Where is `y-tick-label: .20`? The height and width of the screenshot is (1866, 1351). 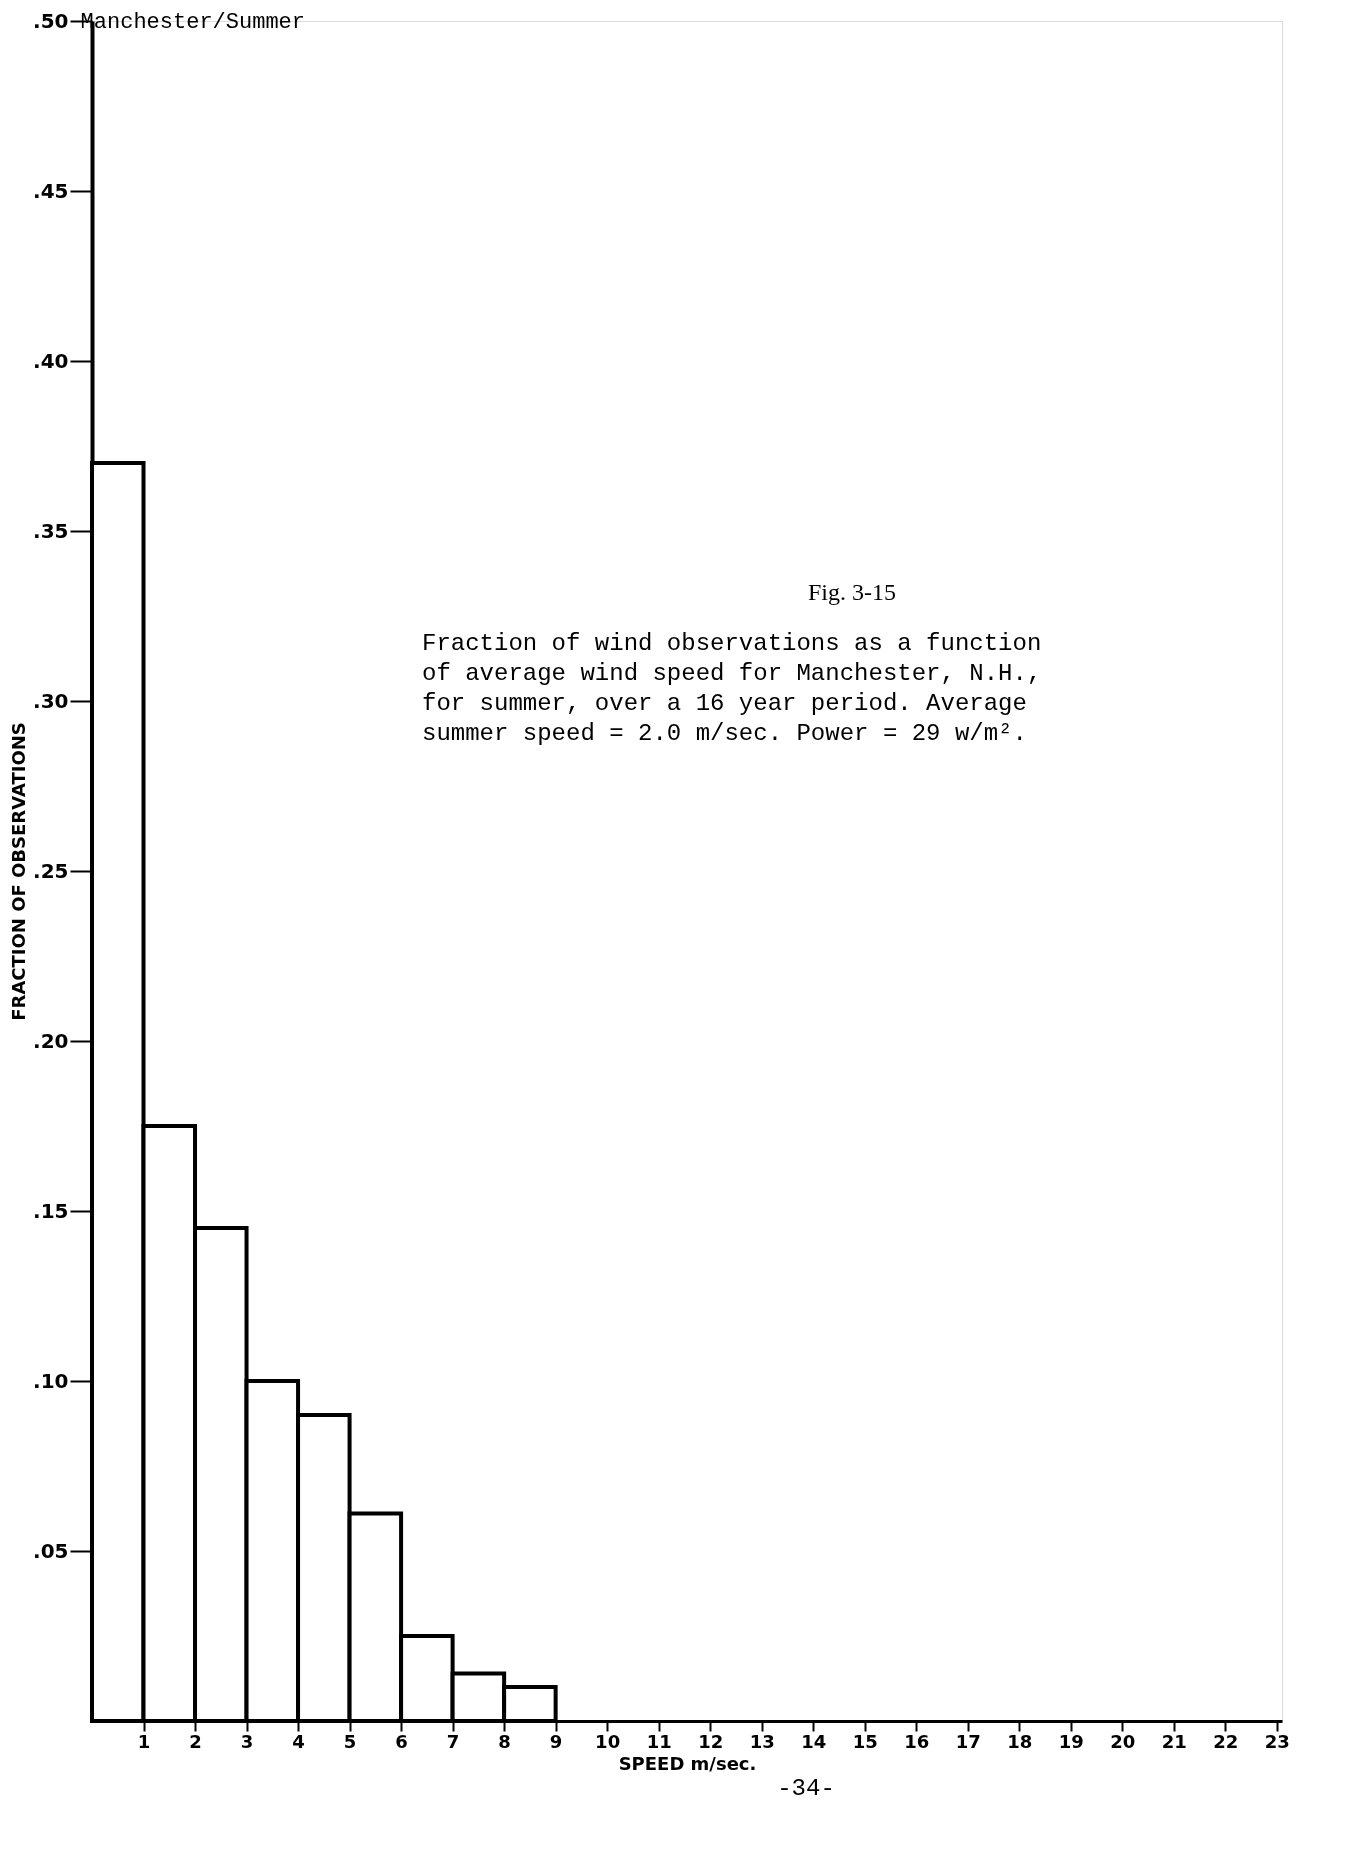 y-tick-label: .20 is located at coordinates (51, 1040).